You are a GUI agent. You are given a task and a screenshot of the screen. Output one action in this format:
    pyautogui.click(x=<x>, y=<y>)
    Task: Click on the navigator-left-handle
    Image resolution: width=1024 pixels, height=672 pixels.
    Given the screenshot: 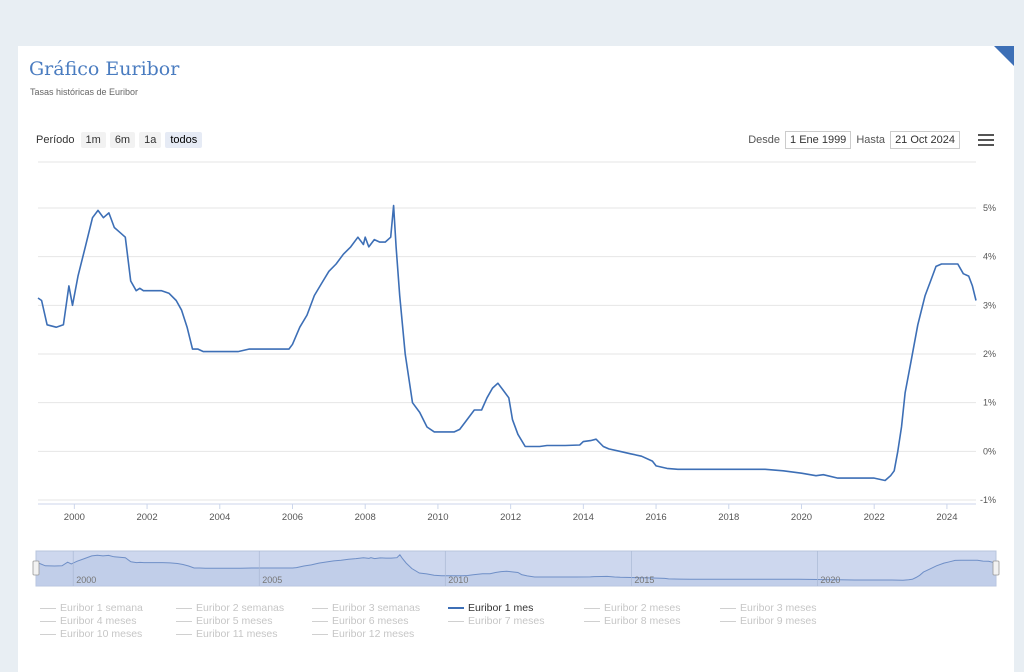 What is the action you would take?
    pyautogui.click(x=36, y=568)
    